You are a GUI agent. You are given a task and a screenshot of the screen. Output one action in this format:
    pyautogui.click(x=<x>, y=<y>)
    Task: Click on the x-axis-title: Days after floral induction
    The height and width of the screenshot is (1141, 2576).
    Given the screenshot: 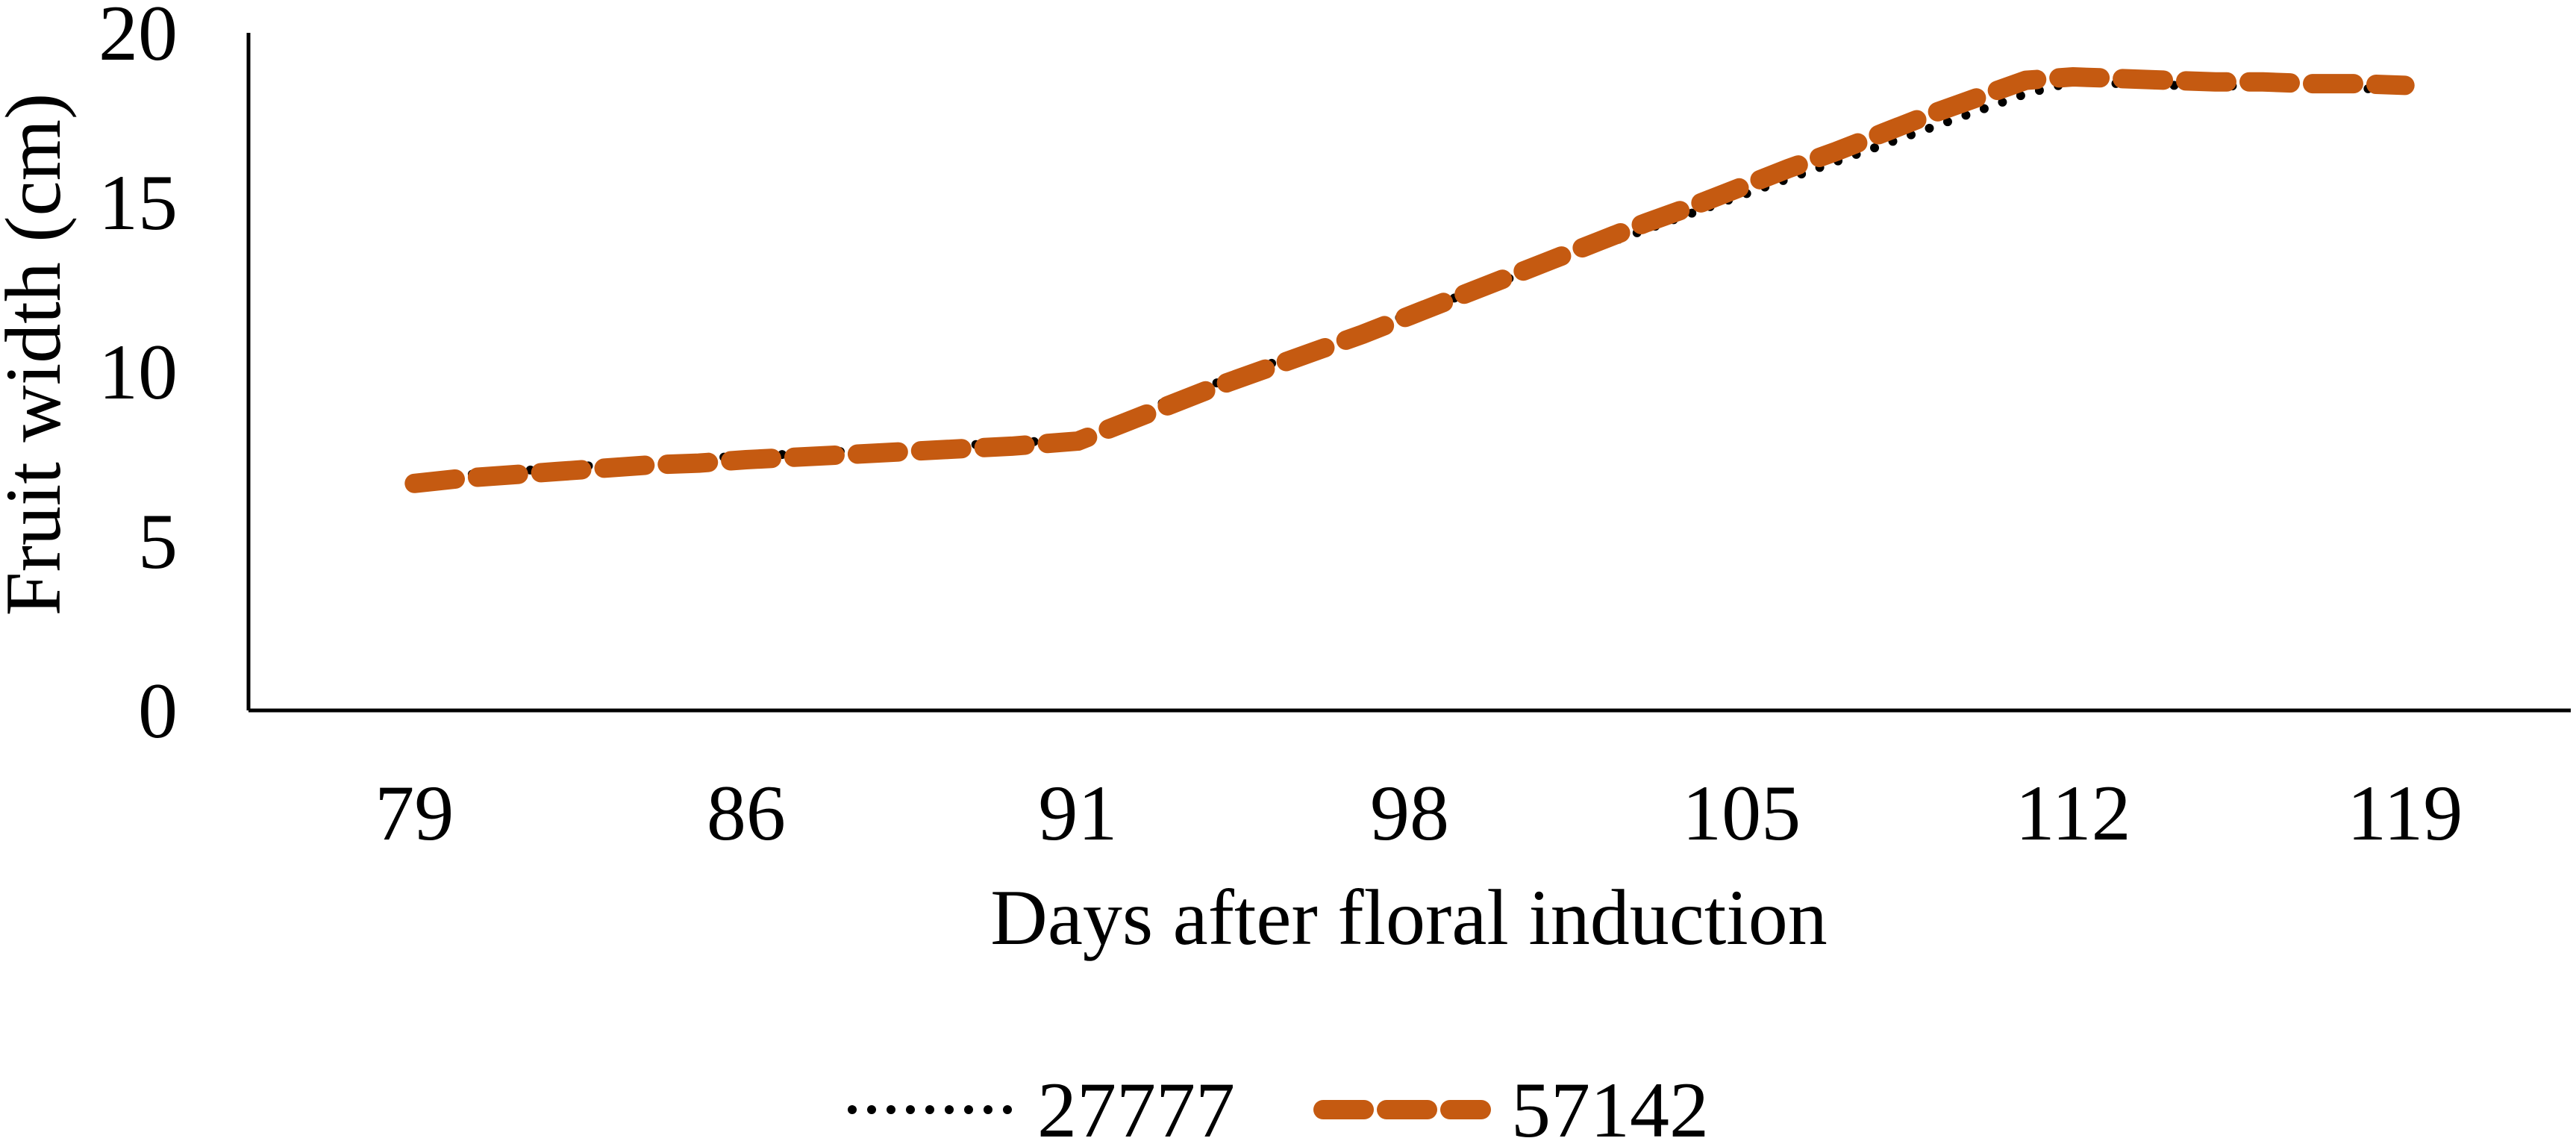 What is the action you would take?
    pyautogui.click(x=1408, y=918)
    